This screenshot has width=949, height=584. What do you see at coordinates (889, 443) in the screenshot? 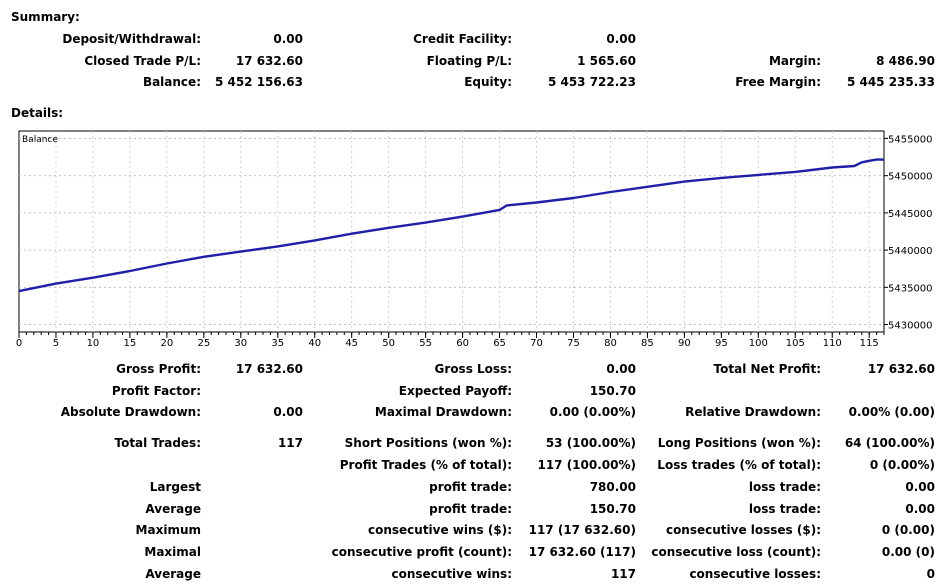
I see `details-value: 64 (100.00%)` at bounding box center [889, 443].